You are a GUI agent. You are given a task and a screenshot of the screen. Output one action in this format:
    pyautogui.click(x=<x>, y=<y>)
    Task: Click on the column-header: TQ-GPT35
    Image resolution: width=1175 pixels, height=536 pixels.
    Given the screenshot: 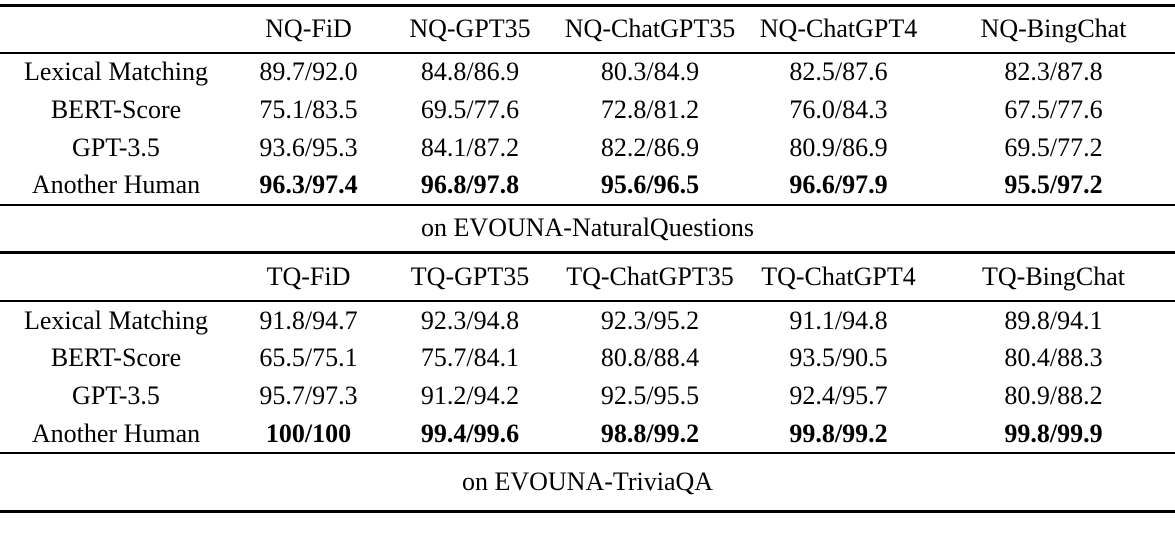 What is the action you would take?
    pyautogui.click(x=470, y=276)
    